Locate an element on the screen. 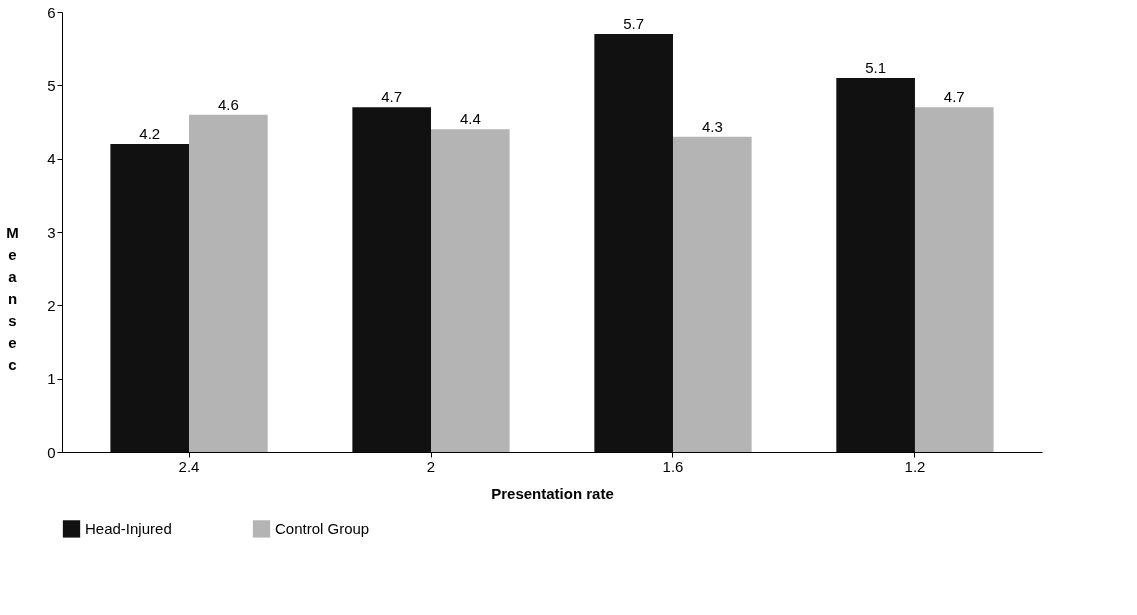 This screenshot has width=1137, height=615. y-tick-label: 2 is located at coordinates (51, 305).